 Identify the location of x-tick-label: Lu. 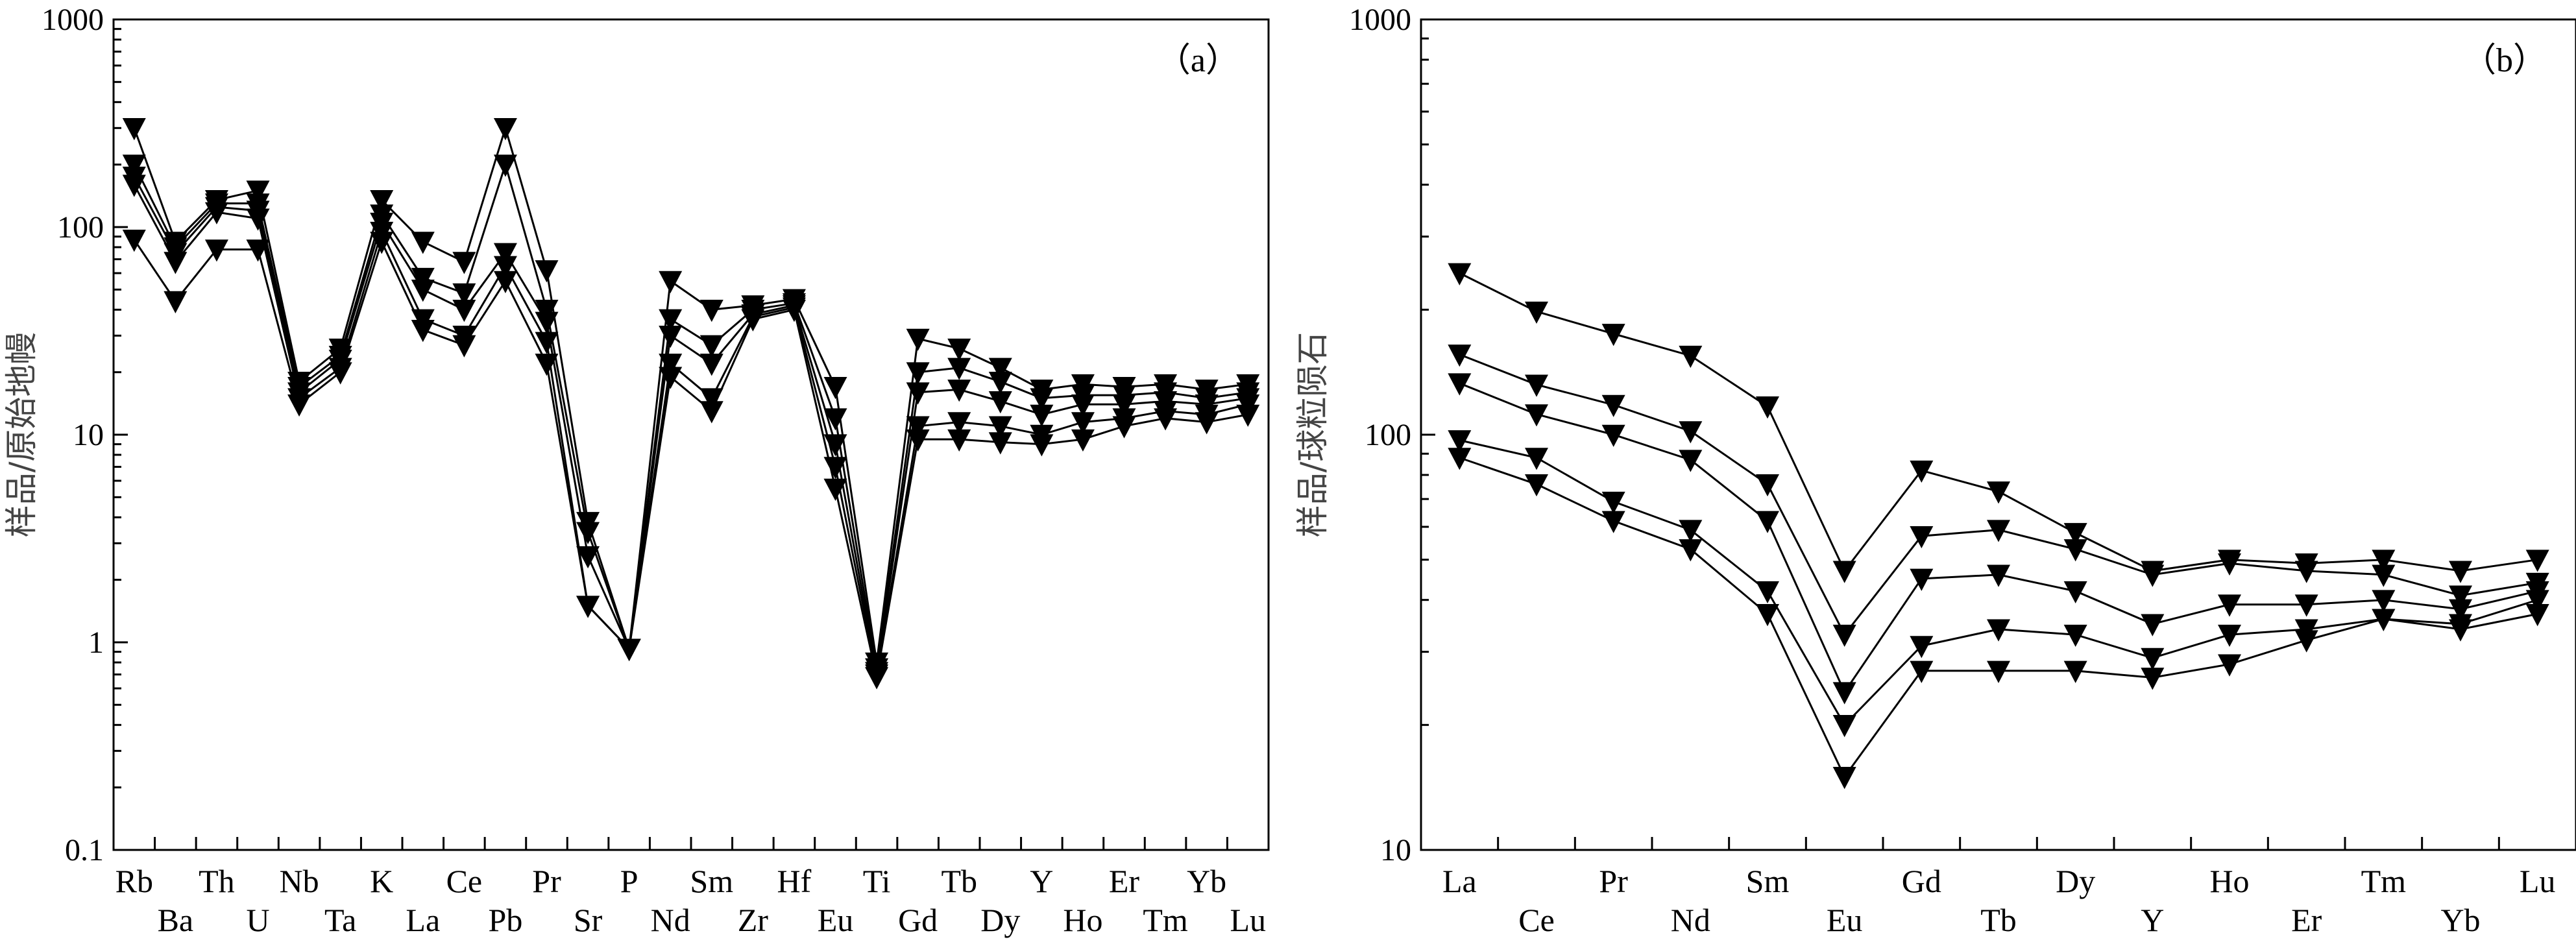
(2538, 881).